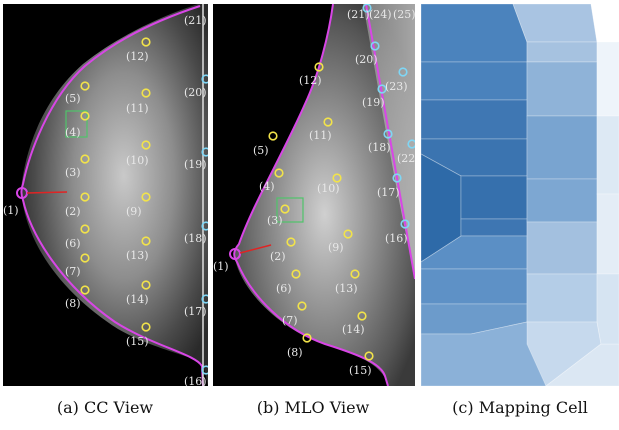  Describe the element at coordinates (134, 211) in the screenshot. I see `cc-label-9: (9)` at that location.